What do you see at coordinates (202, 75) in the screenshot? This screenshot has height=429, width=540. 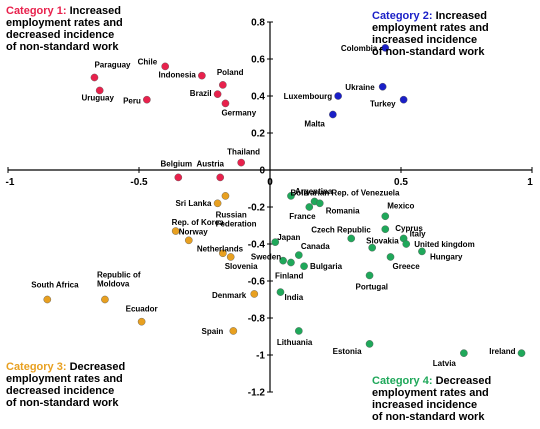 I see `data-point-indonesia` at bounding box center [202, 75].